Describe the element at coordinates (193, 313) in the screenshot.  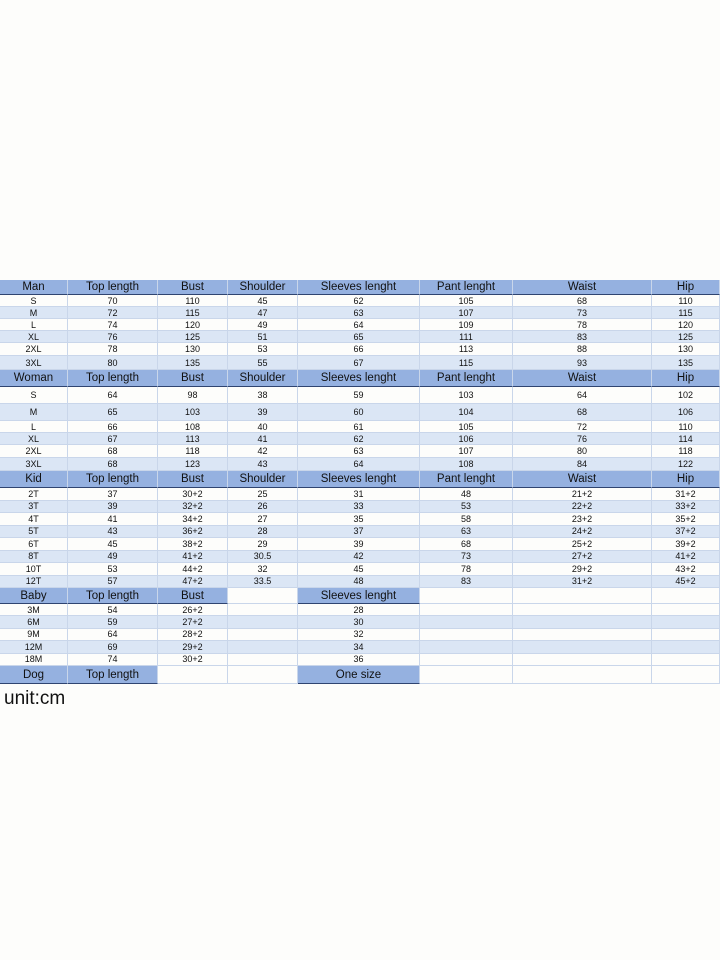
I see `table-cell: 115` at that location.